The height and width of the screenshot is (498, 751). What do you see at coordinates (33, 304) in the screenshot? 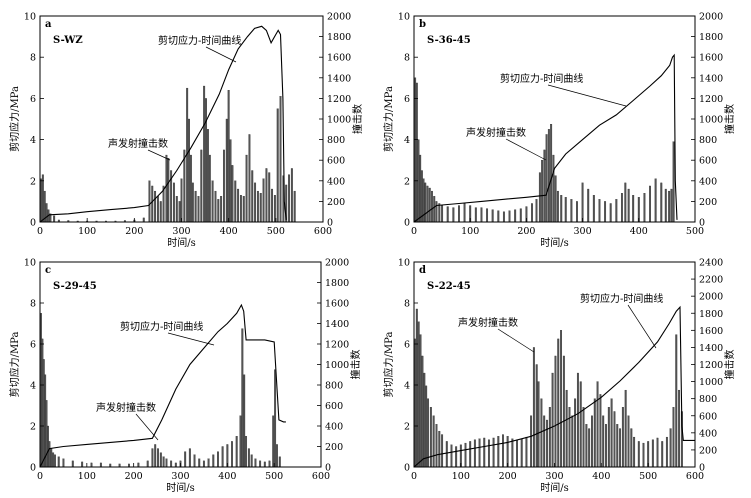
I see `y-left-tick-label: 8` at bounding box center [33, 304].